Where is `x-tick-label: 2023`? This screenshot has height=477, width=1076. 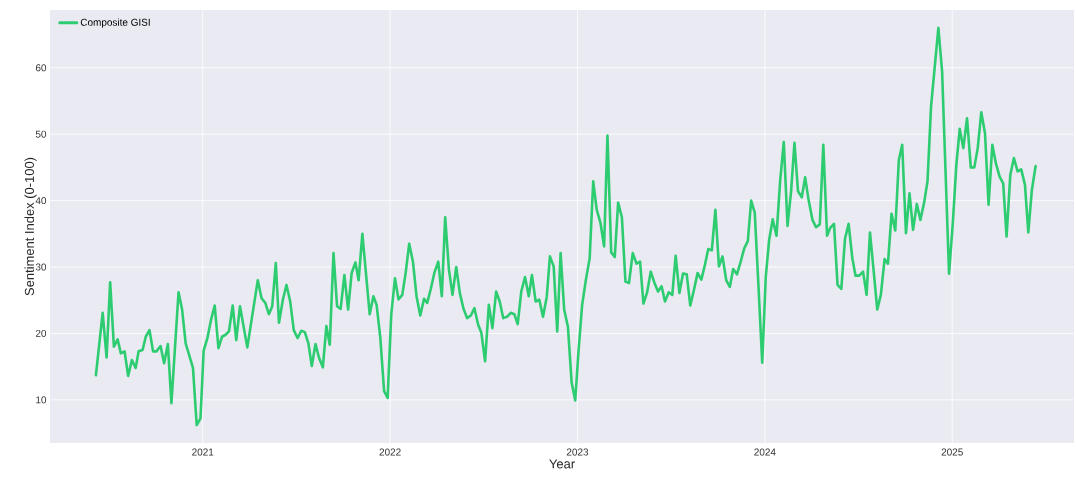 x-tick-label: 2023 is located at coordinates (577, 452).